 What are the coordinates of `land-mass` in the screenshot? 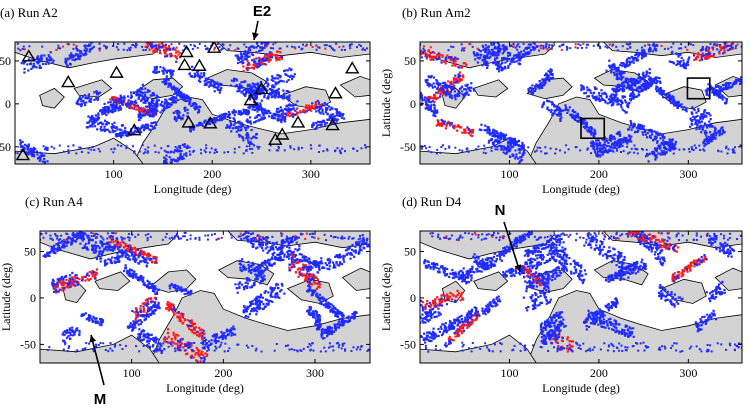 It's located at (52, 98).